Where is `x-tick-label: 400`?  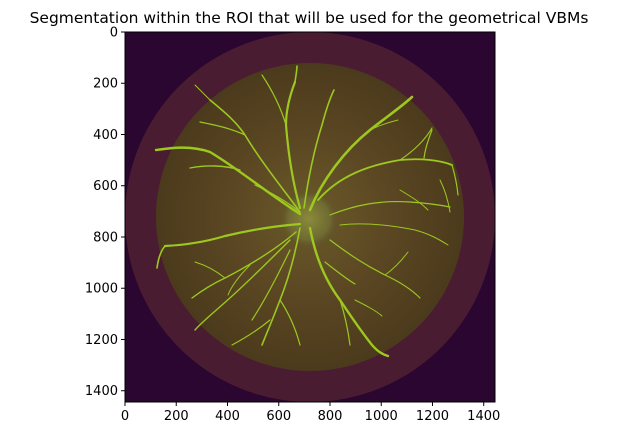
x-tick-label: 400 is located at coordinates (227, 416).